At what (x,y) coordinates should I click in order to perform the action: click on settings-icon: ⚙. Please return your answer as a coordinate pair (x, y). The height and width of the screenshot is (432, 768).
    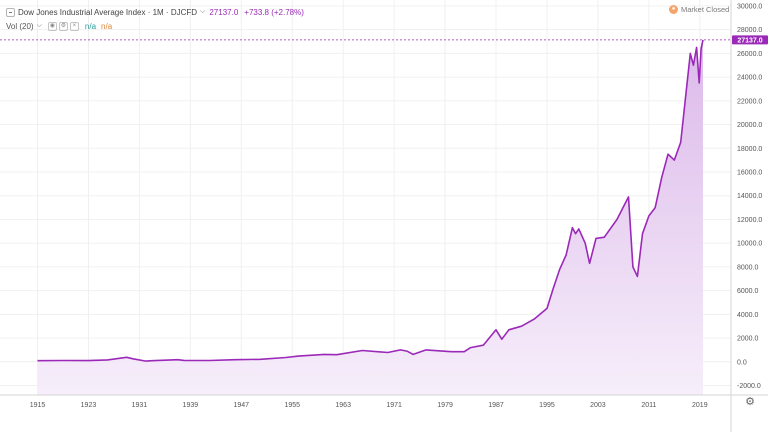
    Looking at the image, I should click on (63, 26).